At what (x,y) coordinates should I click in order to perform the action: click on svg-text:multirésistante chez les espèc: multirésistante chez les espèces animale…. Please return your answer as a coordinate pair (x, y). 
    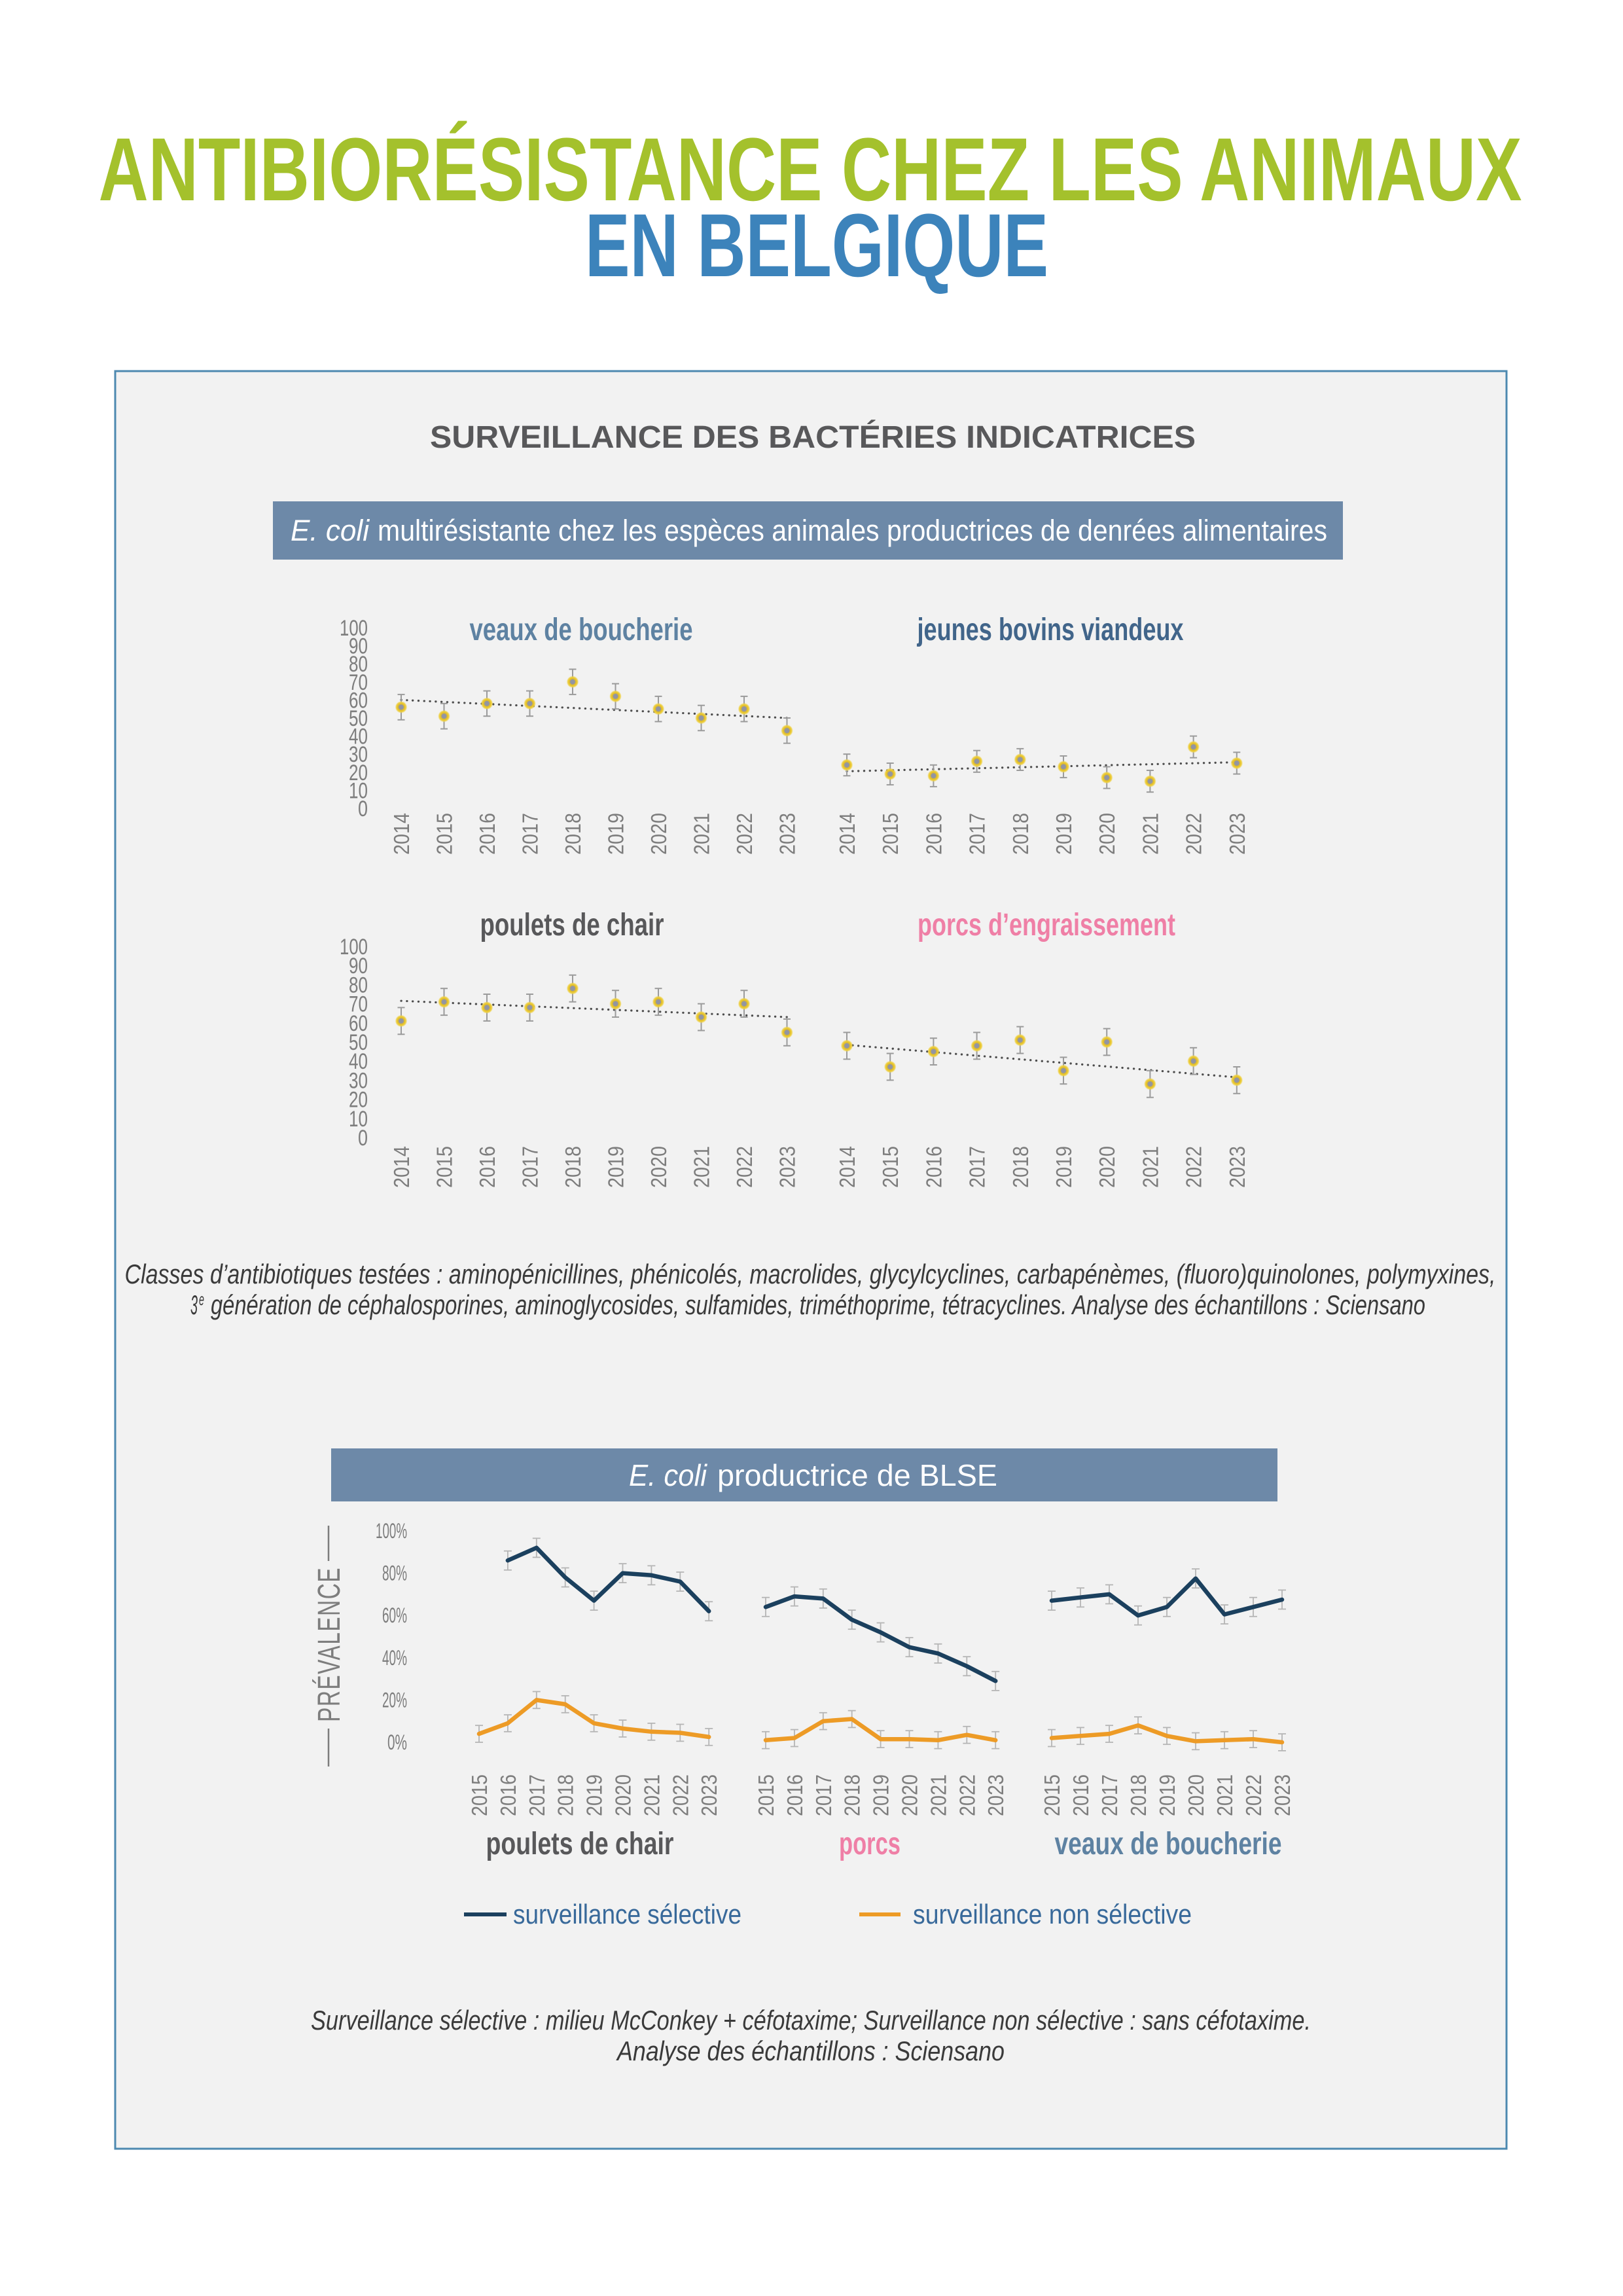
    Looking at the image, I should click on (852, 530).